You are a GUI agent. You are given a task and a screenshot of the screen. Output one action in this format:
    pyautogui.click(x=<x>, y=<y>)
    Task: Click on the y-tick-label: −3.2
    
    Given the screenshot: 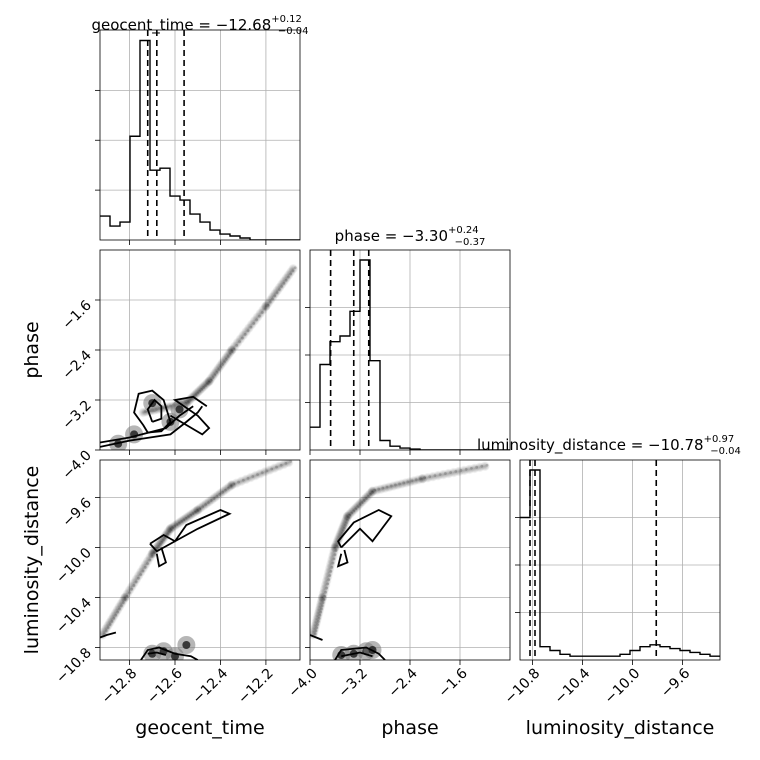 What is the action you would take?
    pyautogui.click(x=76, y=415)
    